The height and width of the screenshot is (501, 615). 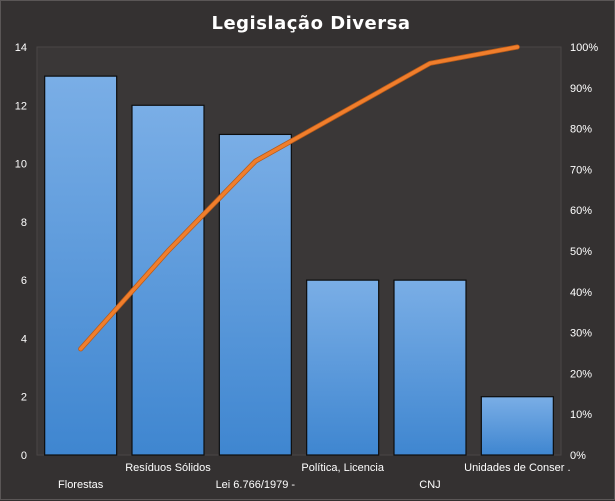 I want to click on left-tick-label: 0, so click(x=24, y=456).